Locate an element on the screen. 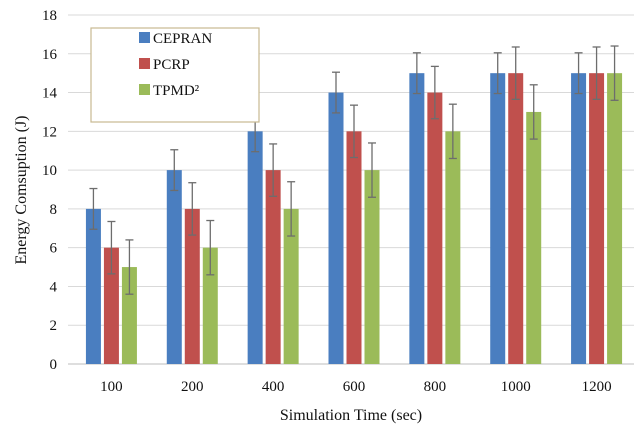  legend-label: PCRP is located at coordinates (171, 65).